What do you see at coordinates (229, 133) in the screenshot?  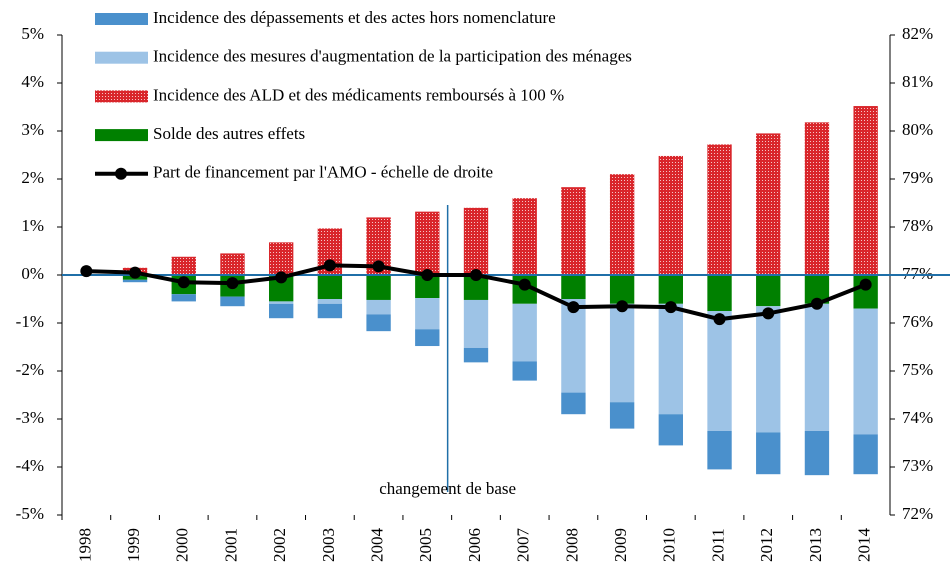 I see `legend-label: Solde des autres effets` at bounding box center [229, 133].